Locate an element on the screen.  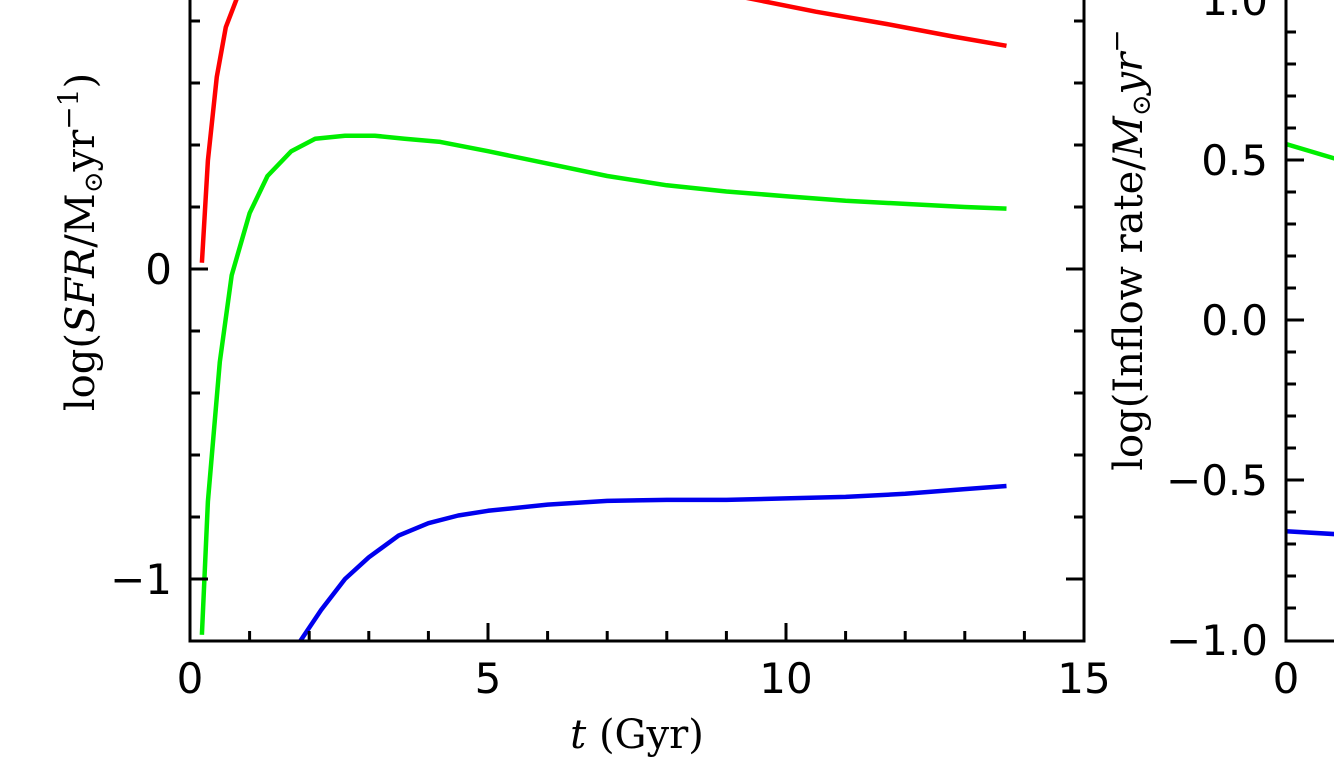
left-x-axis-title: t (Gyr) is located at coordinates (637, 735).